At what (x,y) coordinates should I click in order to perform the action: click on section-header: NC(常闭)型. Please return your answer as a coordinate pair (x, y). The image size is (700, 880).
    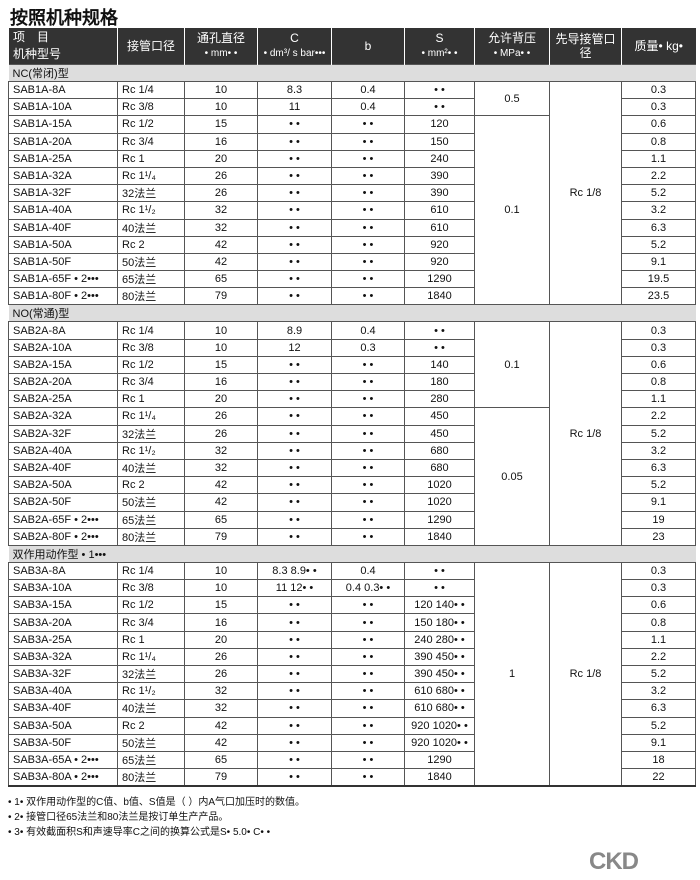
    Looking at the image, I should click on (352, 73).